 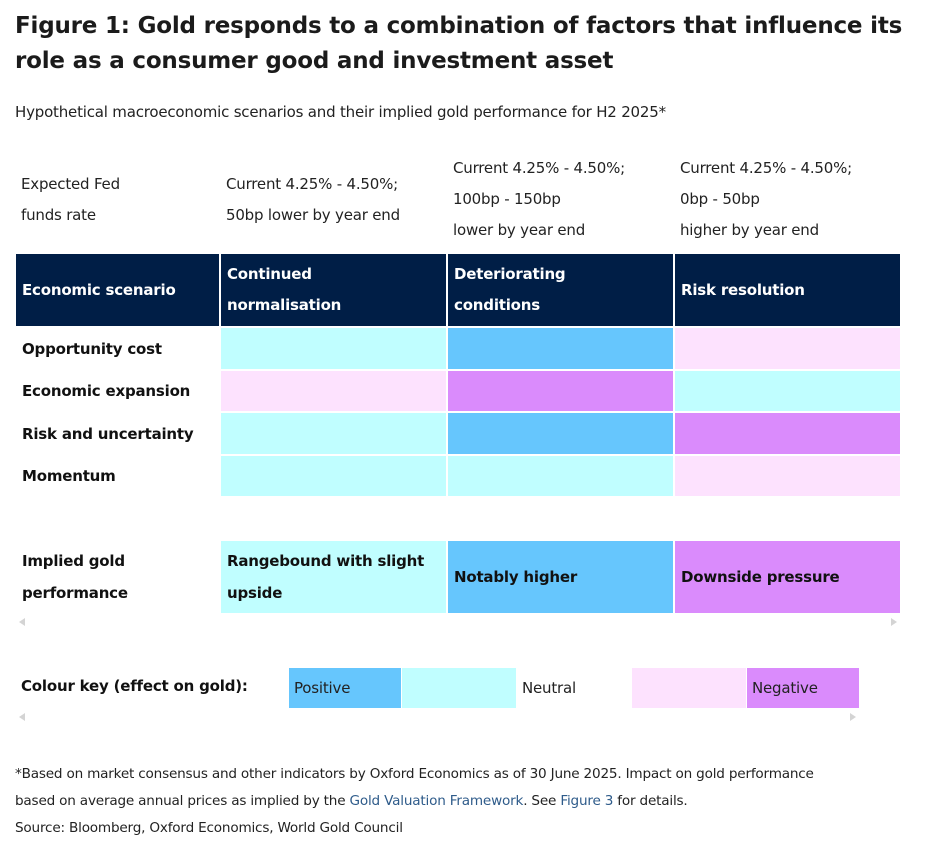 I want to click on colour-key-positive: Positive, so click(x=345, y=688).